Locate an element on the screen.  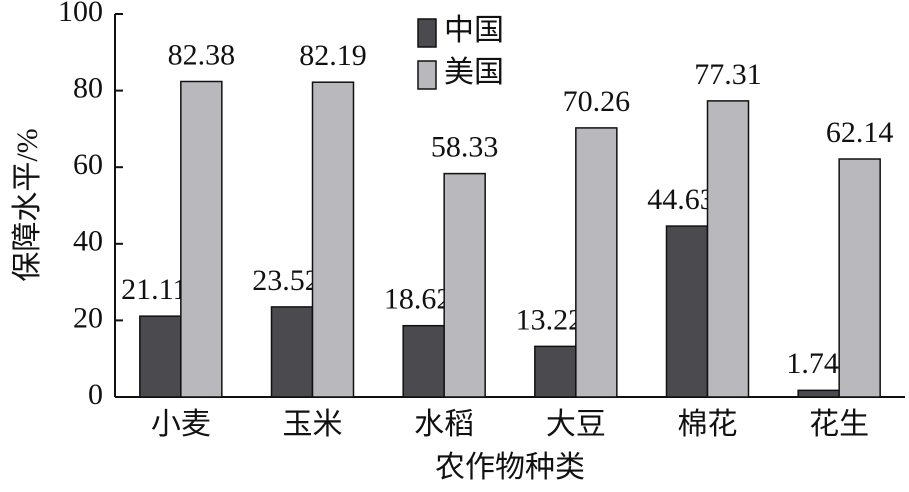
y-axis-label: 保障水平/% is located at coordinates (27, 204).